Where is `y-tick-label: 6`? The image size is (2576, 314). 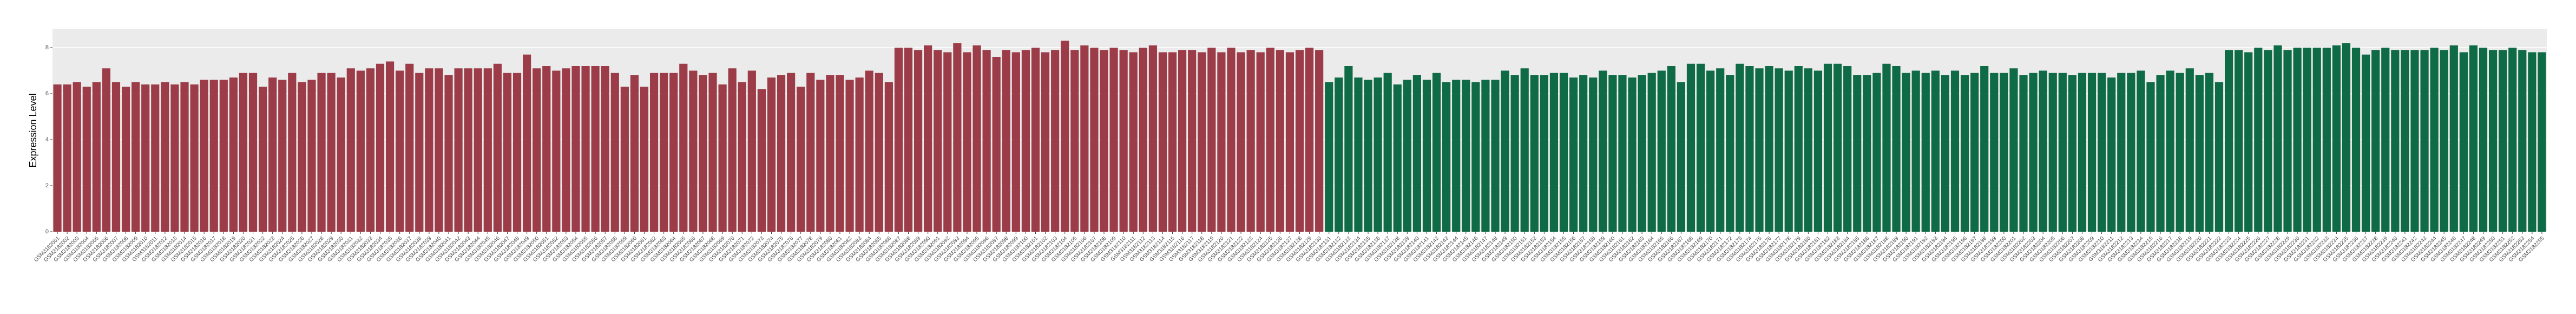
y-tick-label: 6 is located at coordinates (47, 93).